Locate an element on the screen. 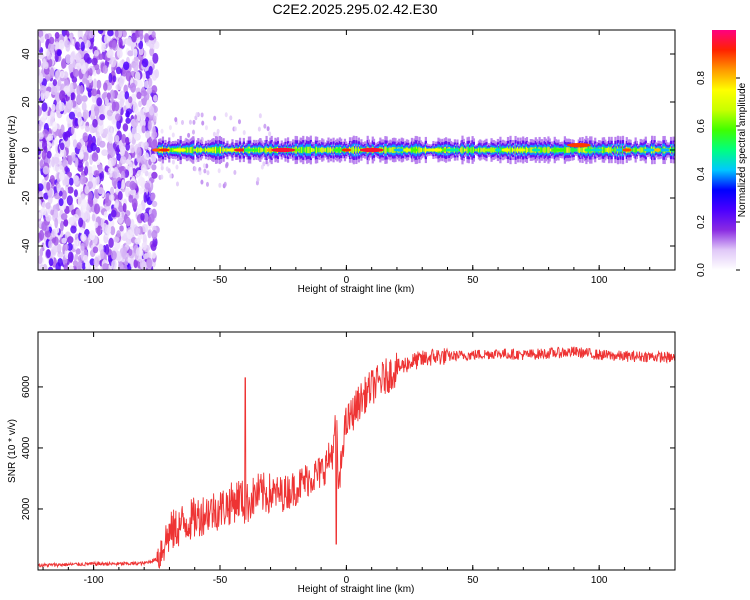 The height and width of the screenshot is (600, 750). spectrogram-xtick-label: 100 is located at coordinates (599, 280).